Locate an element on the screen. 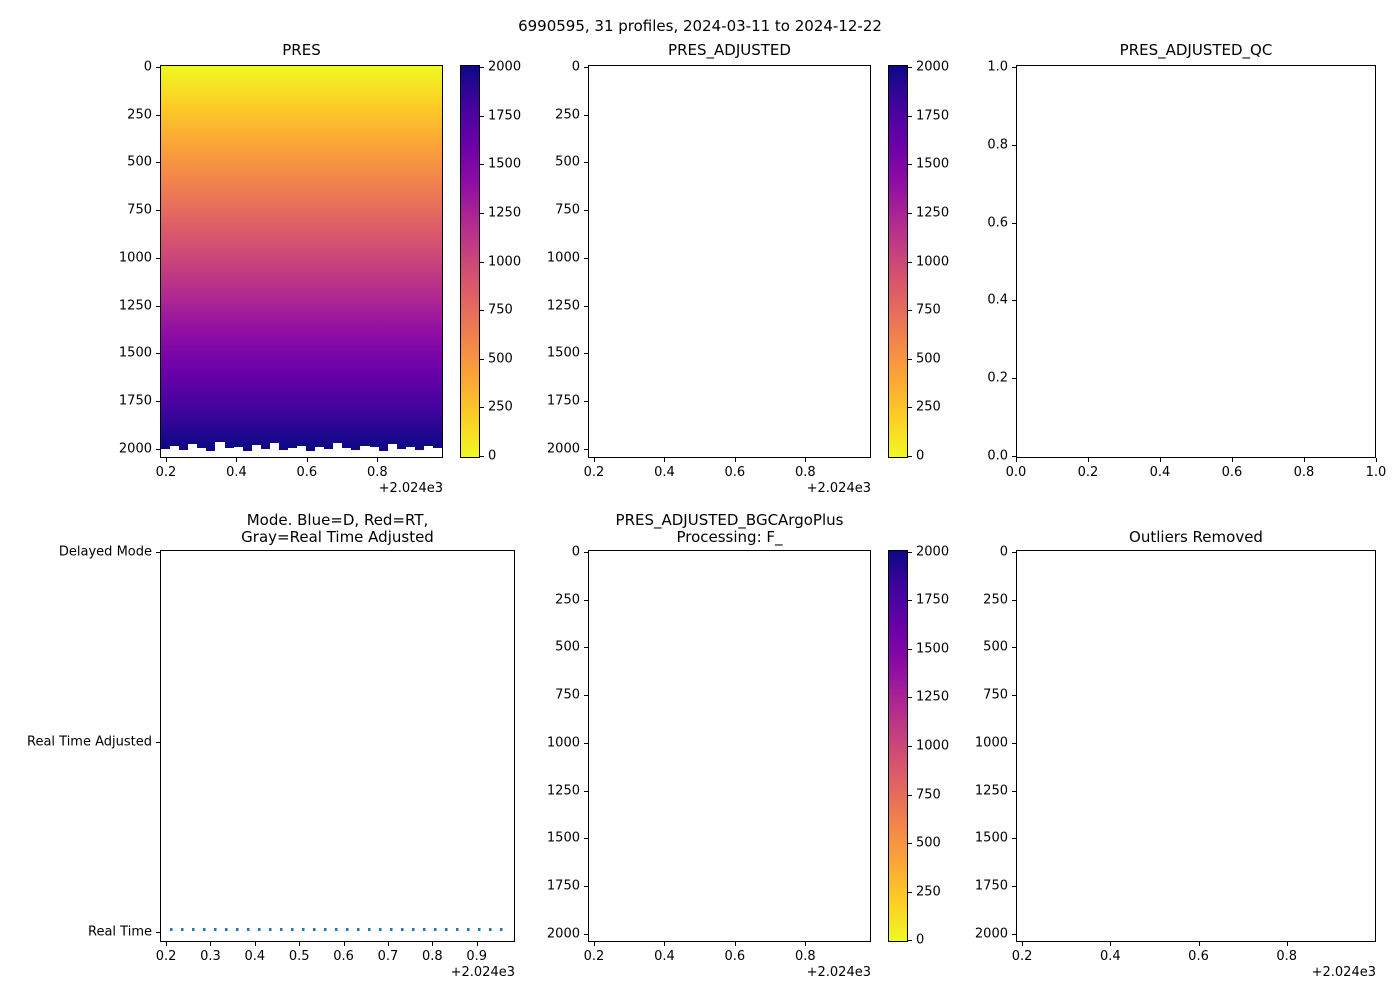  x-offset-label-outliers: +2.024e3 is located at coordinates (1343, 972).